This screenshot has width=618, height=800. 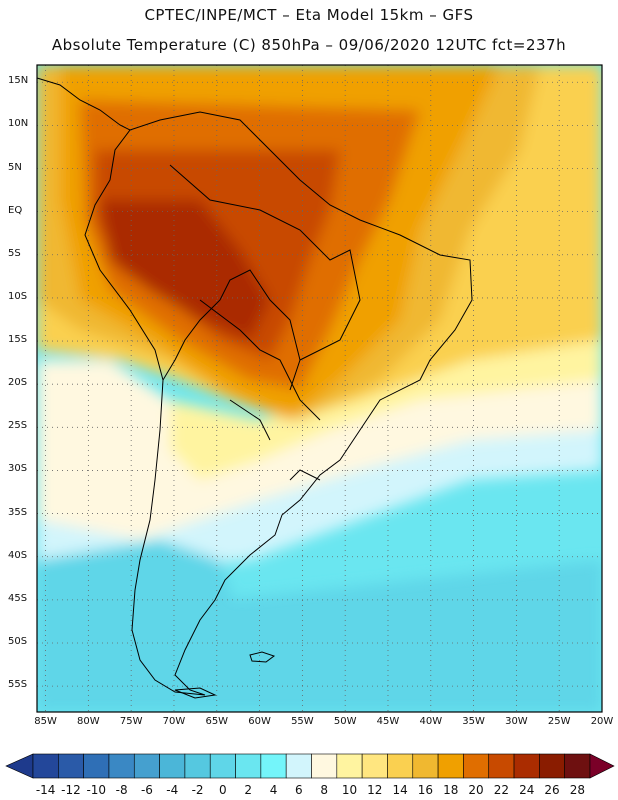 What do you see at coordinates (45, 790) in the screenshot?
I see `colorbar-label: -14` at bounding box center [45, 790].